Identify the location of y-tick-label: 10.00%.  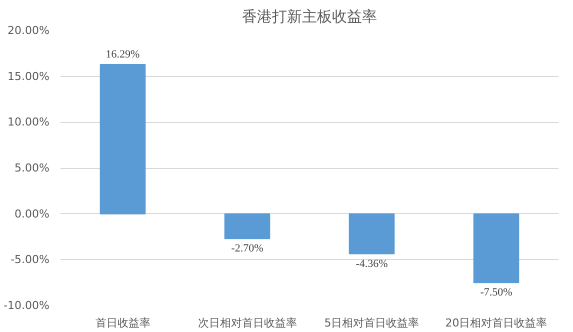
(29, 122).